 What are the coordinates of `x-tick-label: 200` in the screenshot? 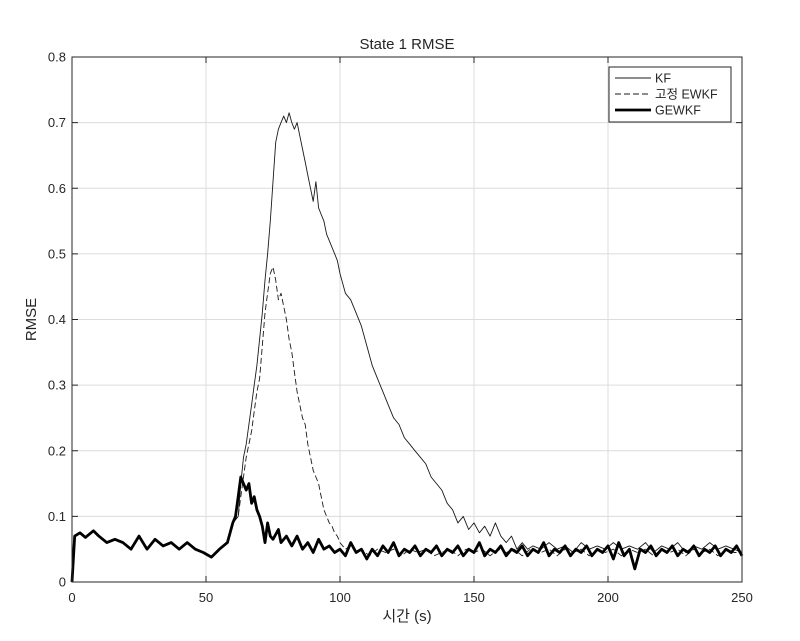 It's located at (608, 597).